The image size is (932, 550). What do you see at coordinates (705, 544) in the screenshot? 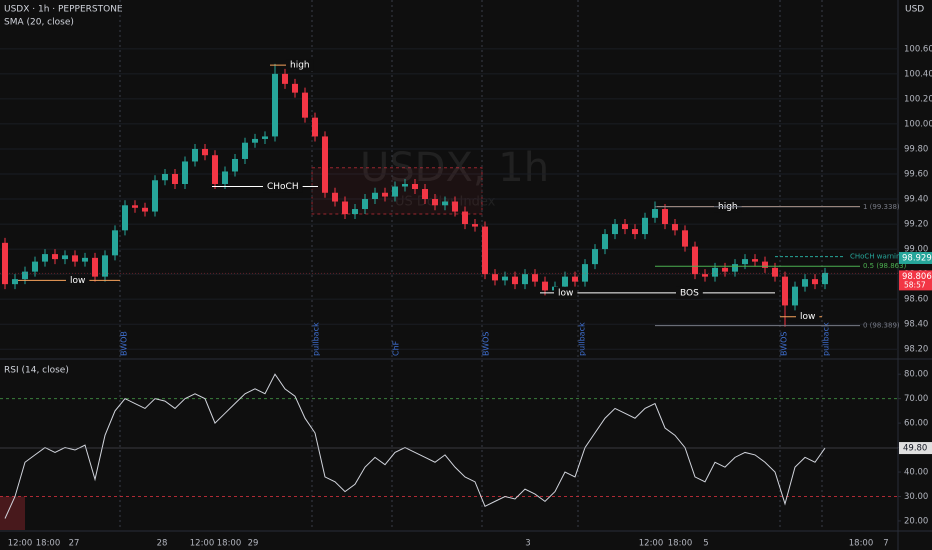
I see `x-tick-label: 5` at bounding box center [705, 544].